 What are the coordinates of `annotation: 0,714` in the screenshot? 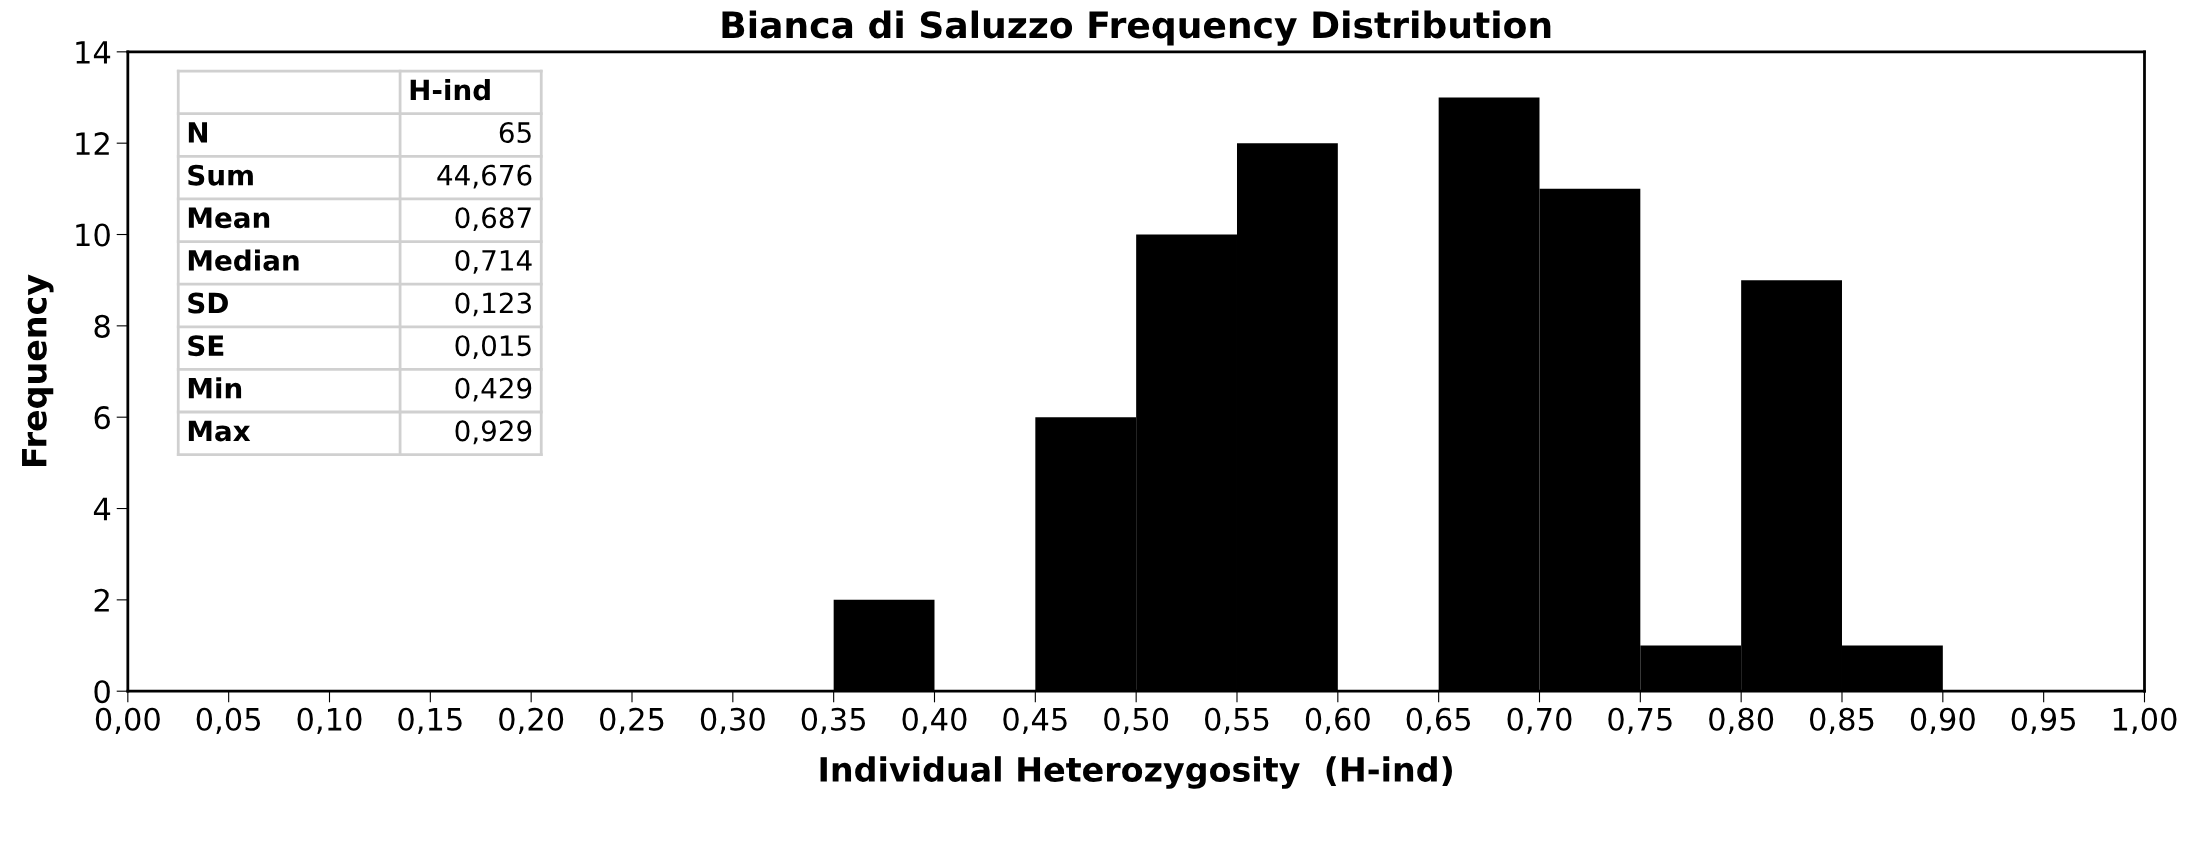 It's located at (493, 261).